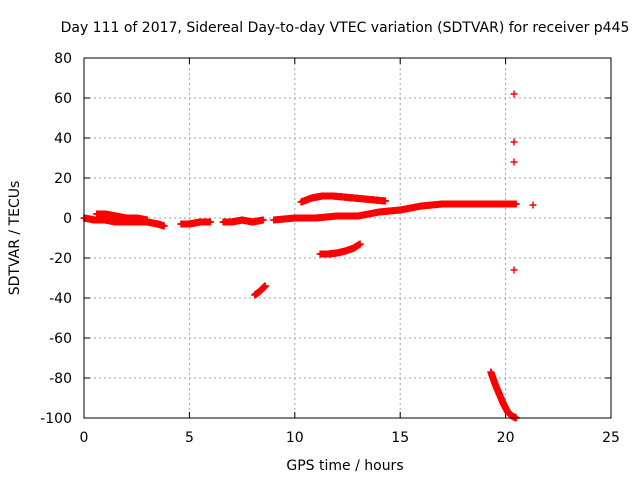 Image resolution: width=640 pixels, height=480 pixels. What do you see at coordinates (56, 419) in the screenshot?
I see `y-tick-label: -100` at bounding box center [56, 419].